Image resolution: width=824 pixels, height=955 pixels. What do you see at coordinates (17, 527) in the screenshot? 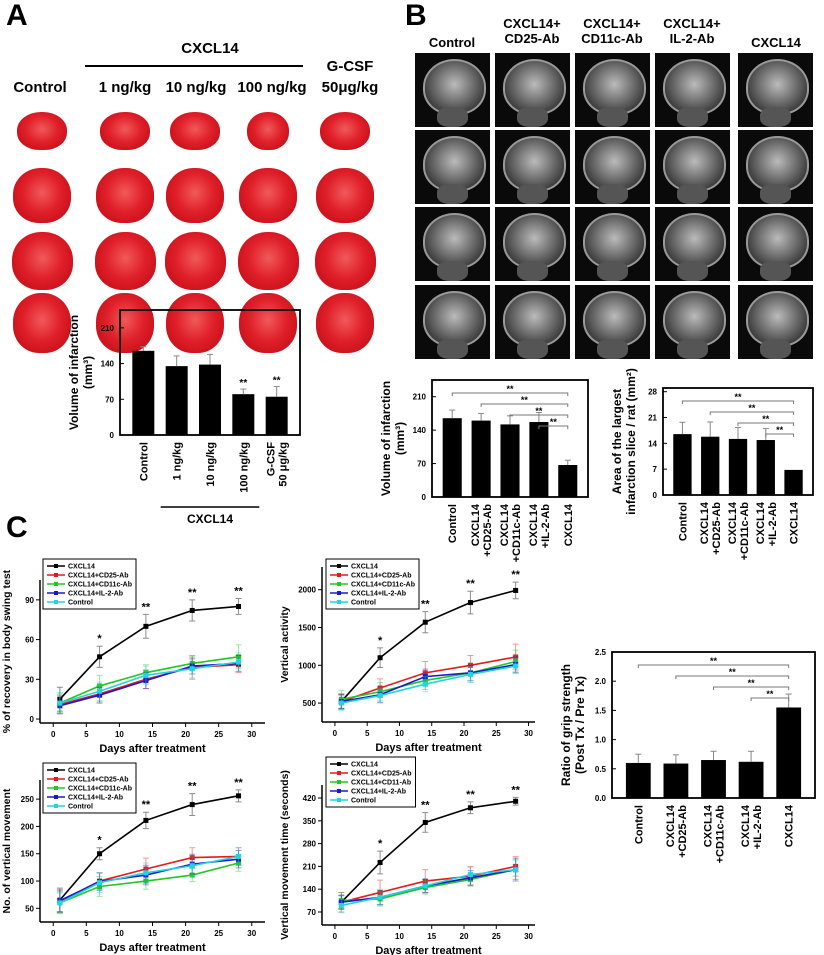
I see `panel-c-letter: C` at bounding box center [17, 527].